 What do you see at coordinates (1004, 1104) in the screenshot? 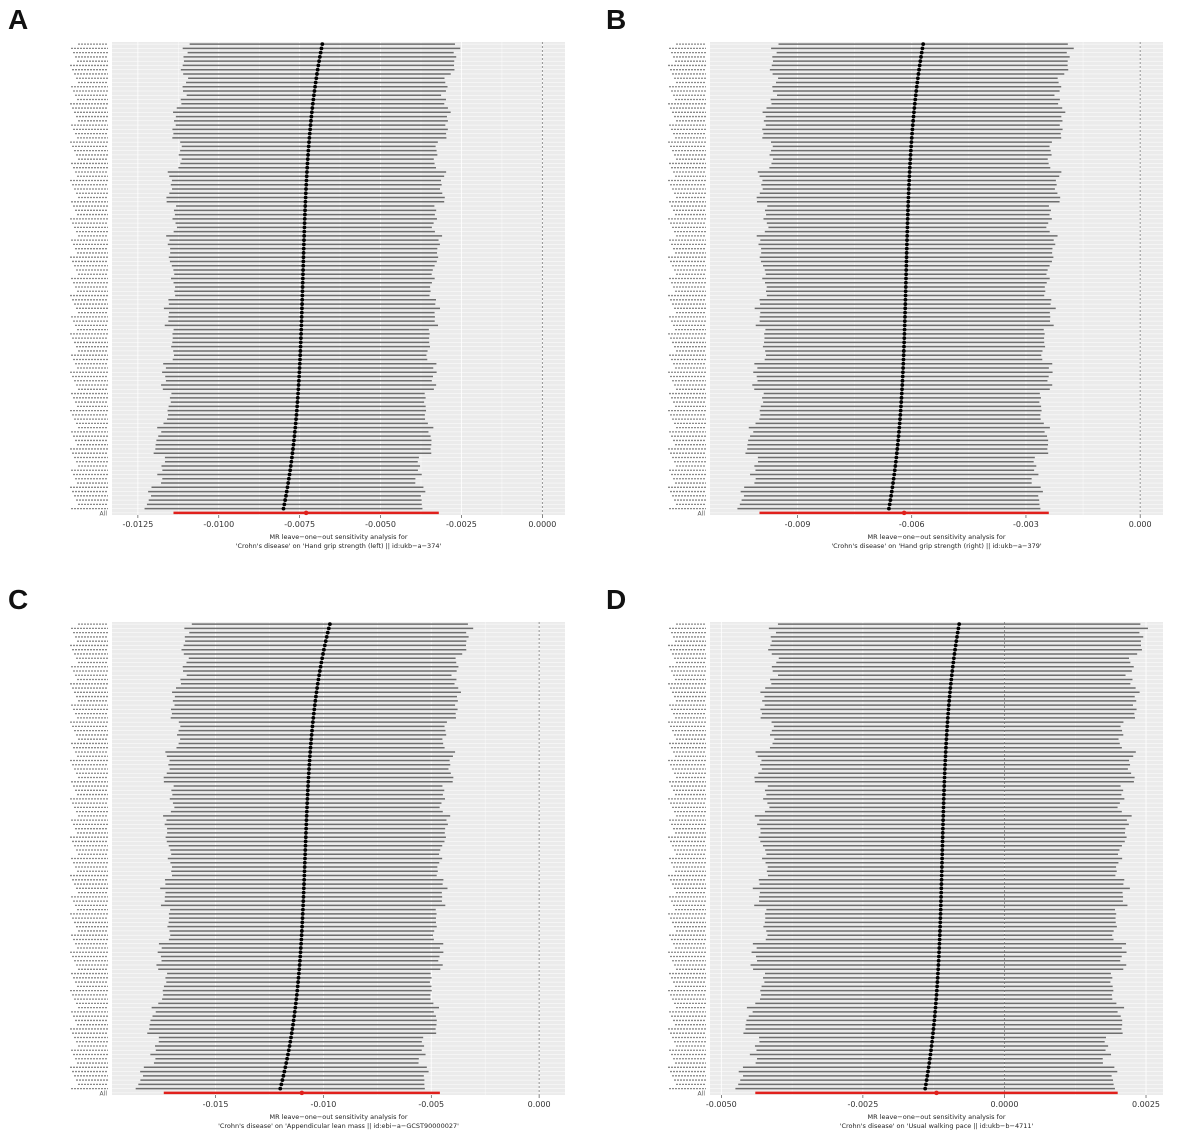
I see `x-tick-label: 0.0000` at bounding box center [1004, 1104].